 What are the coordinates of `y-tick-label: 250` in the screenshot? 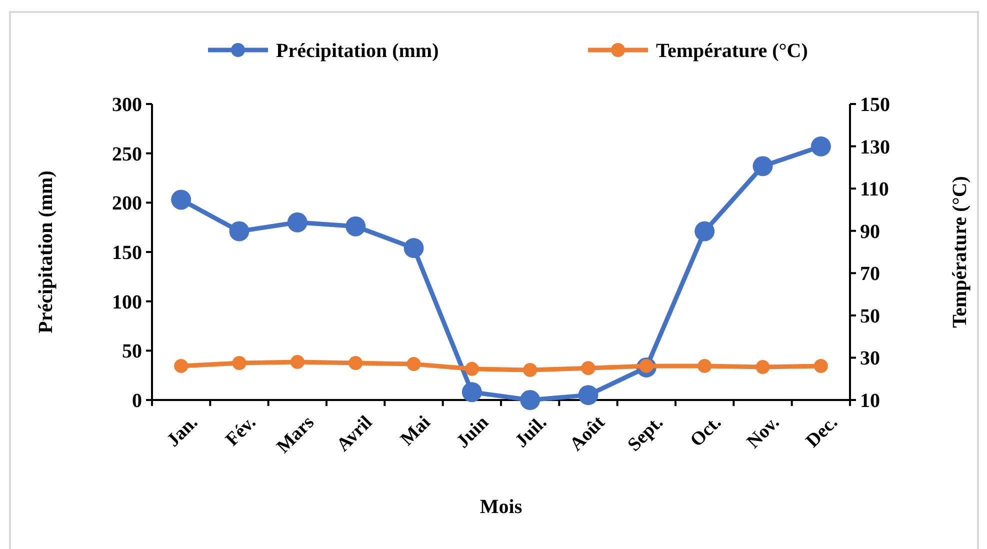 It's located at (127, 154).